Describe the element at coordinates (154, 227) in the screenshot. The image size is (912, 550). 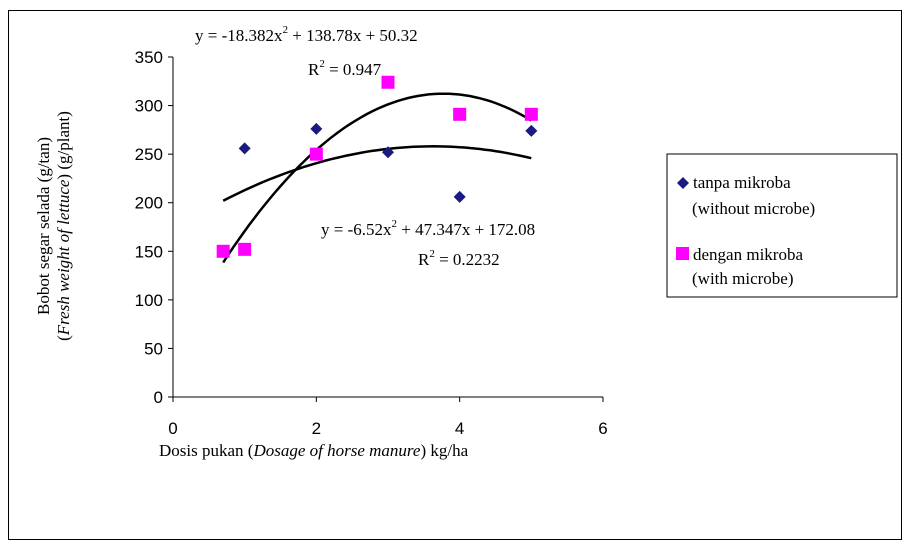
I see `y-ticks: 0 50 100 150 200 250 300 350` at that location.